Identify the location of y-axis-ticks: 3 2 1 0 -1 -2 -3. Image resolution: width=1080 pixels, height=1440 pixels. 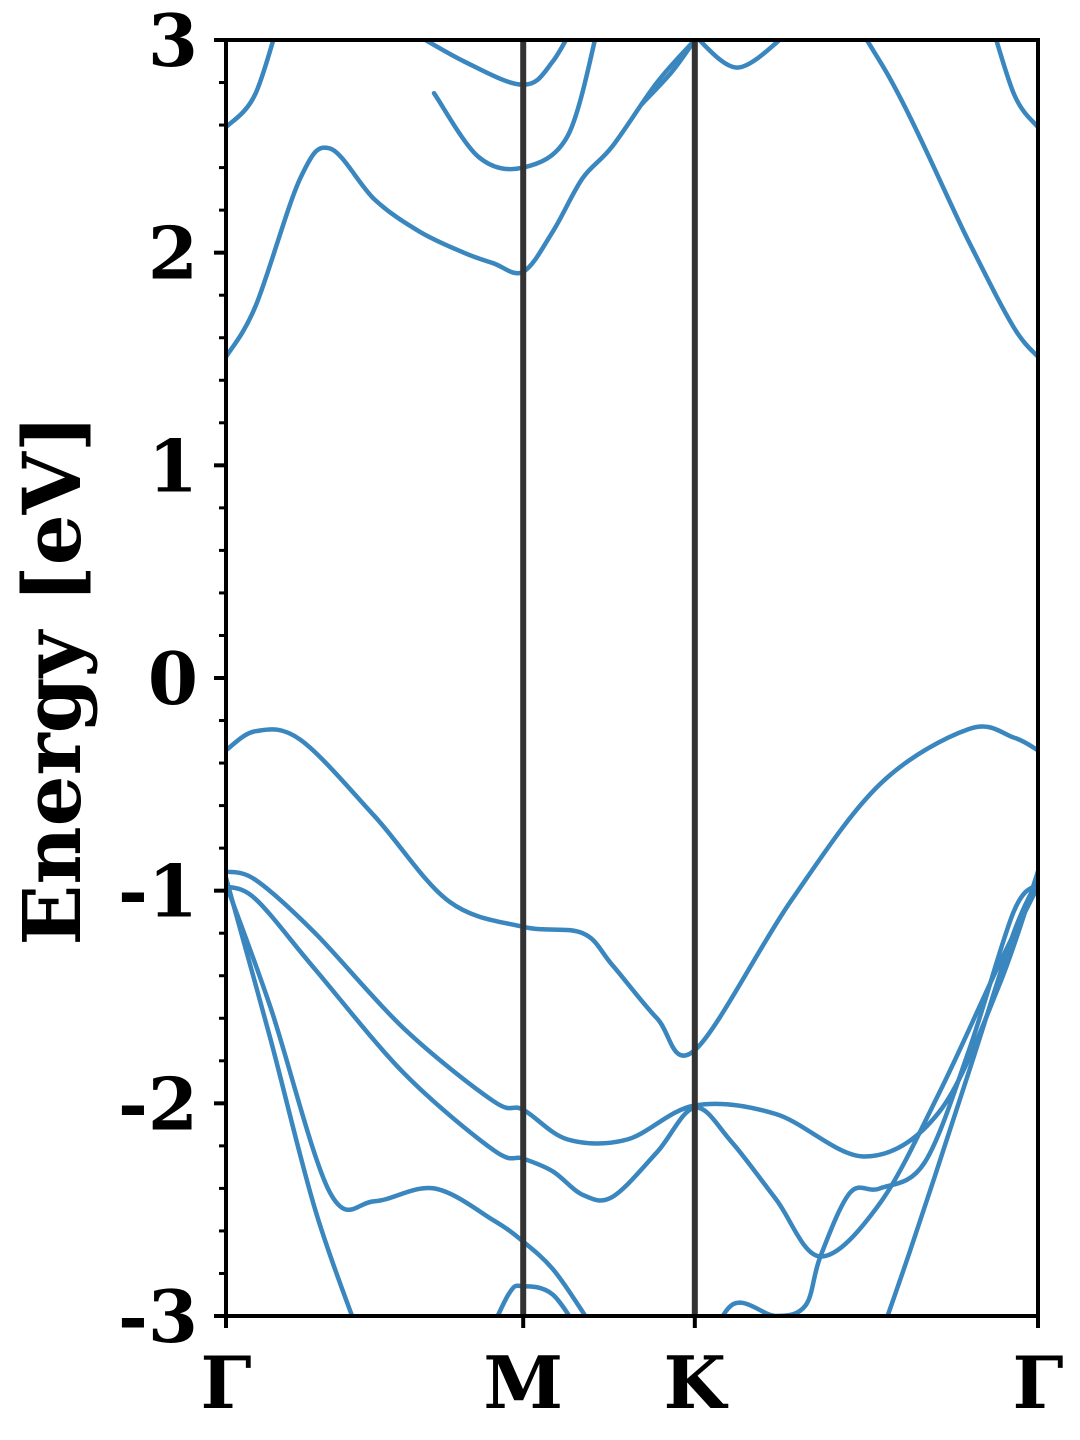
(172, 679).